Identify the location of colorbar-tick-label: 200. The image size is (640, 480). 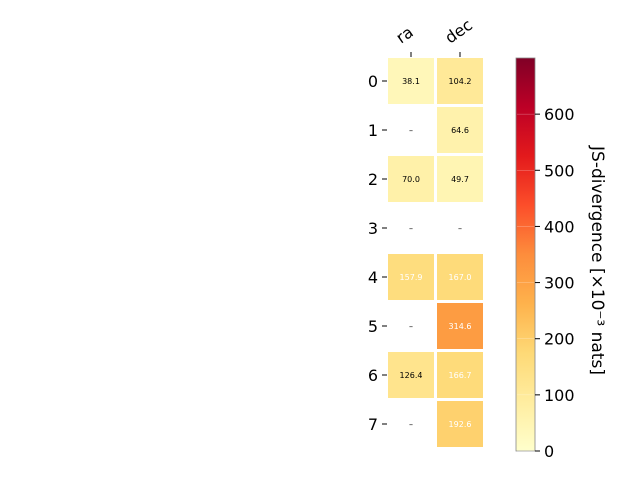
(559, 339).